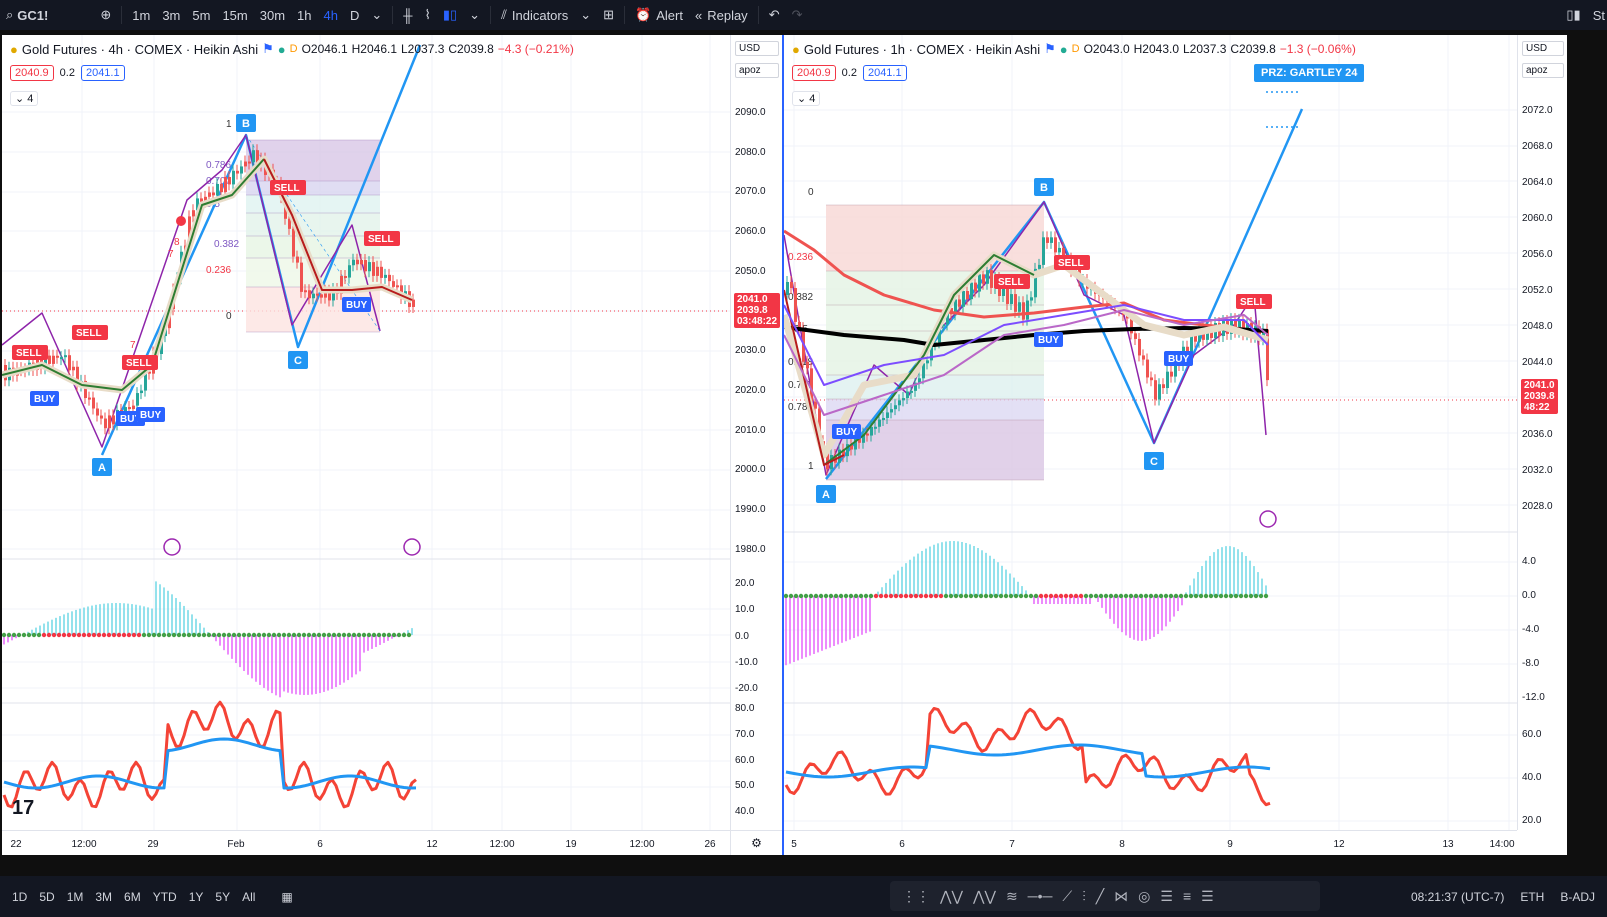  I want to click on line-style-button: ⌇, so click(427, 15).